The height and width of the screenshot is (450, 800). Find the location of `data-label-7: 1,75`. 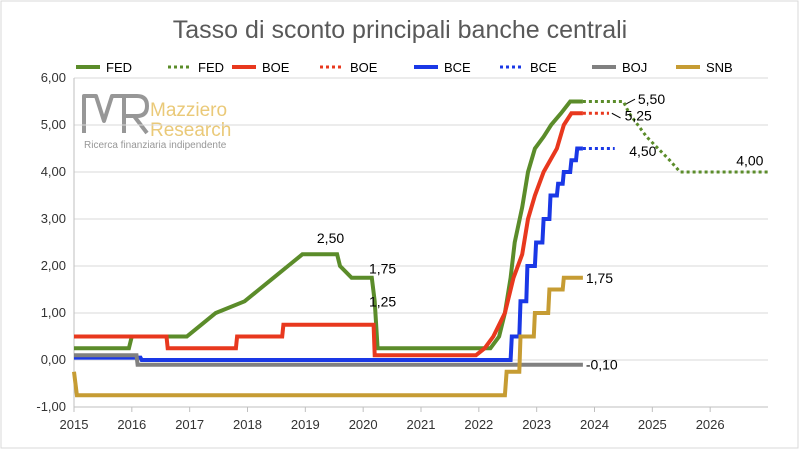

data-label-7: 1,75 is located at coordinates (599, 278).